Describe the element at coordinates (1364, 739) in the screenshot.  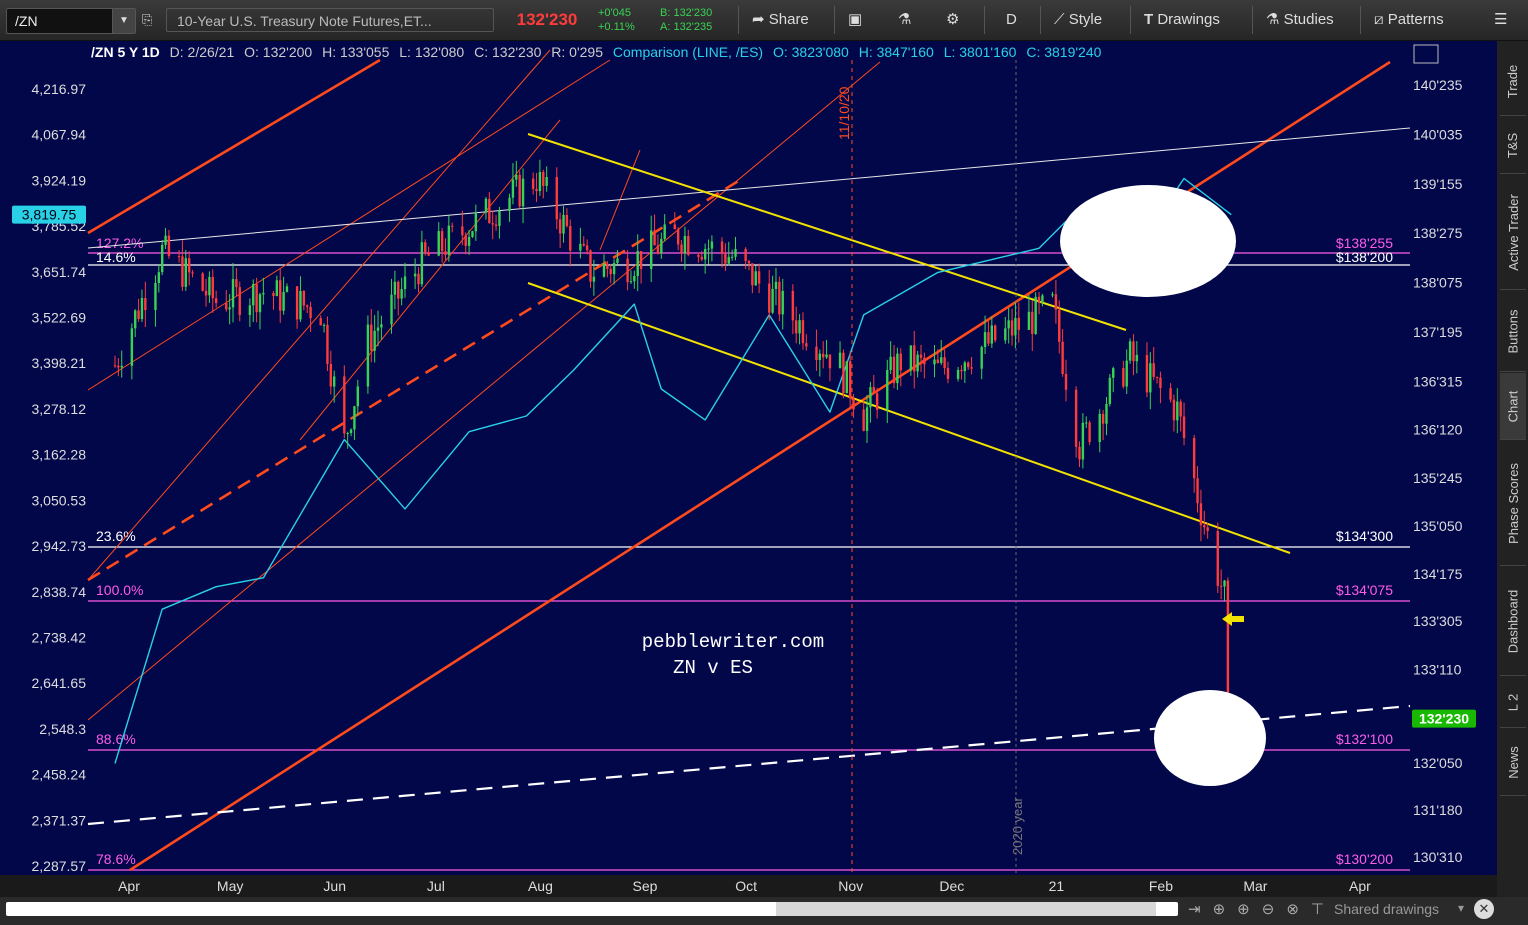
I see `fib-price-label: $132'100` at that location.